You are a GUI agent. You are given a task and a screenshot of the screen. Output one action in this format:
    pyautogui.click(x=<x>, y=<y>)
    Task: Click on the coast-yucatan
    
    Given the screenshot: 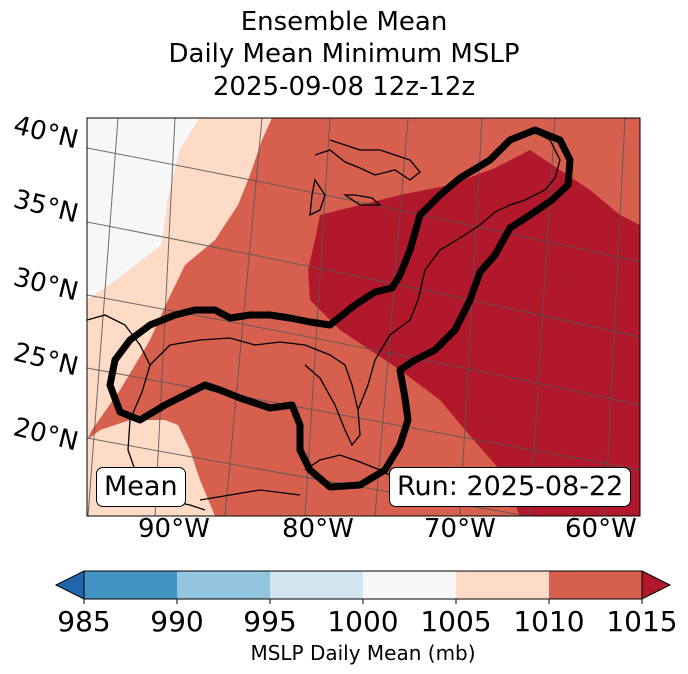 What is the action you would take?
    pyautogui.click(x=250, y=495)
    